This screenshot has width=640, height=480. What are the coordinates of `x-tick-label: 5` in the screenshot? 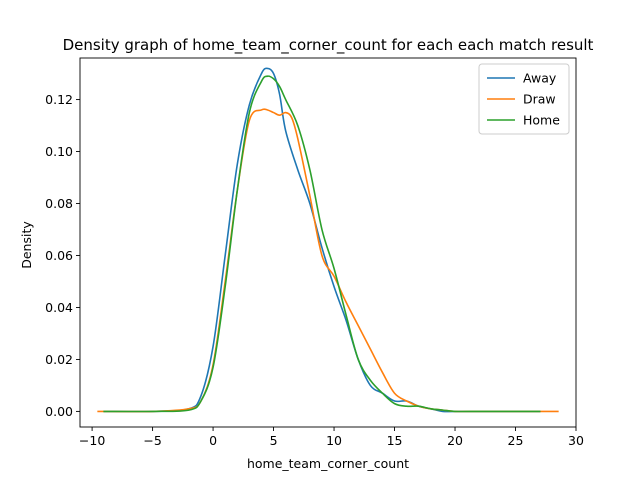 It's located at (274, 440).